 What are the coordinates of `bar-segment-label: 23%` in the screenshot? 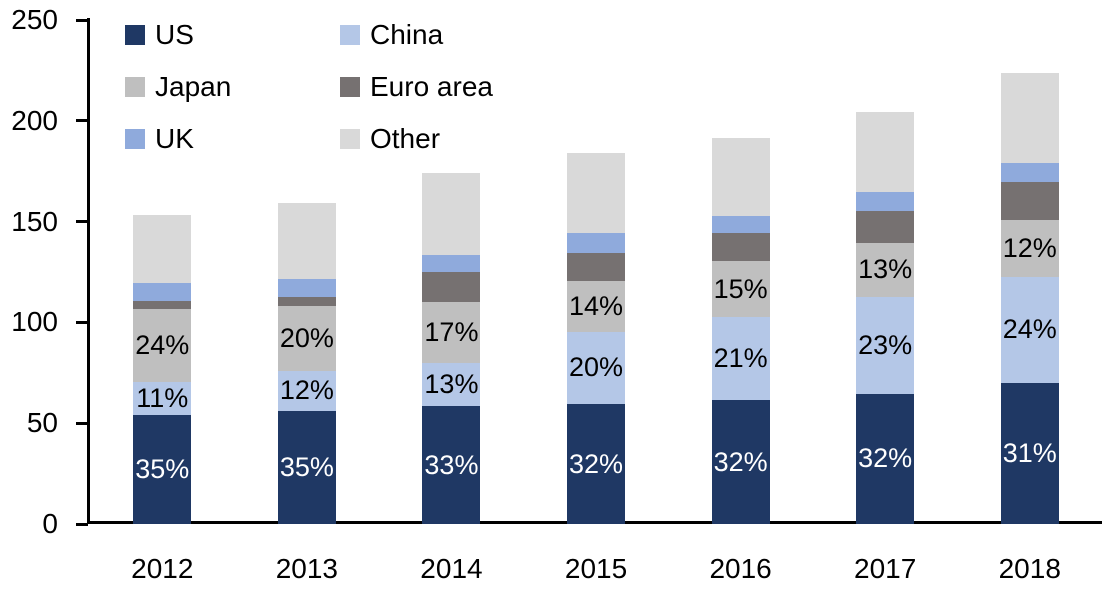 It's located at (885, 345).